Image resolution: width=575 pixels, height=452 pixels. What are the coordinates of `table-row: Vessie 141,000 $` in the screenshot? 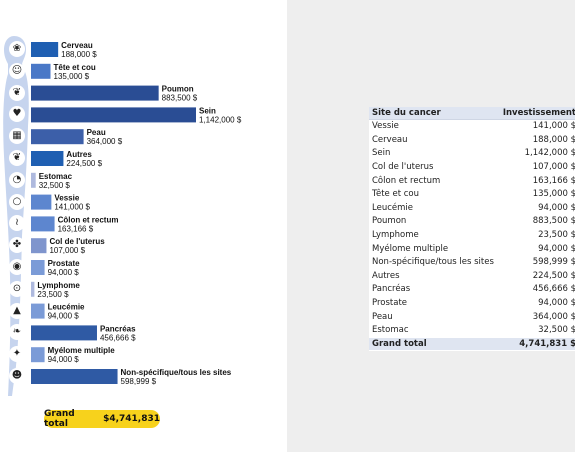 It's located at (472, 126).